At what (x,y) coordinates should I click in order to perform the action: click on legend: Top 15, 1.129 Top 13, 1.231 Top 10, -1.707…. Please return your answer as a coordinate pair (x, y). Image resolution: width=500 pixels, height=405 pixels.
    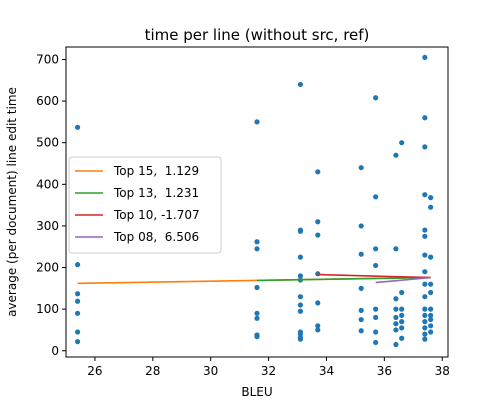
    Looking at the image, I should click on (145, 205).